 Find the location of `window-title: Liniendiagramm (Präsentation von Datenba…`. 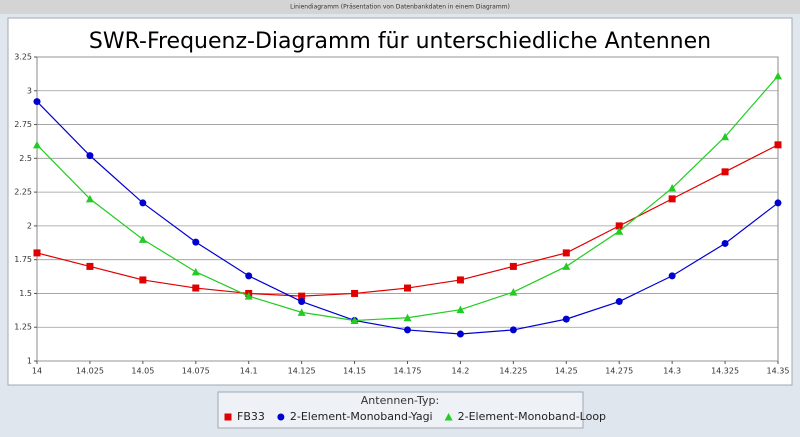

window-title: Liniendiagramm (Präsentation von Datenba… is located at coordinates (400, 7).